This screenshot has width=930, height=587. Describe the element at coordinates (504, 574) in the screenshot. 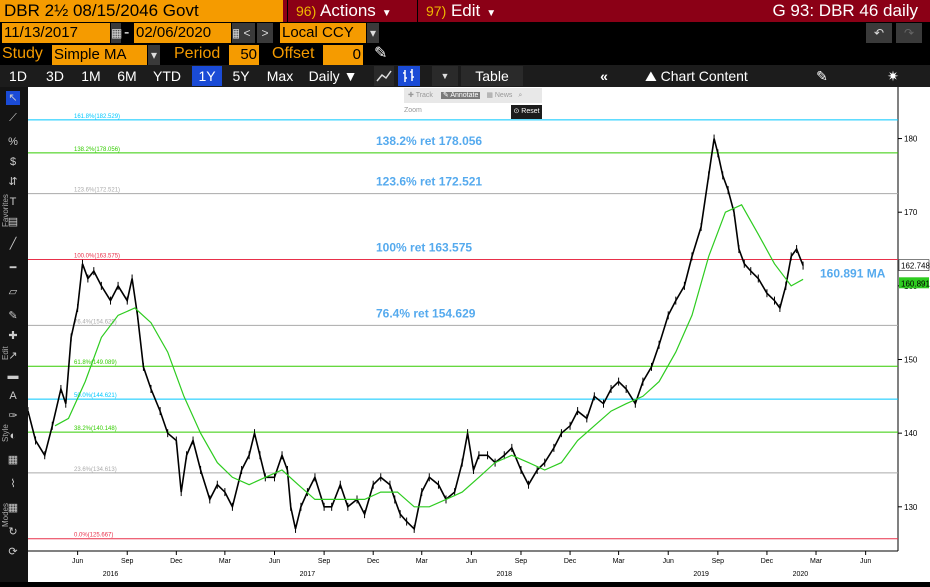

I see `x-year-label: 2018` at that location.